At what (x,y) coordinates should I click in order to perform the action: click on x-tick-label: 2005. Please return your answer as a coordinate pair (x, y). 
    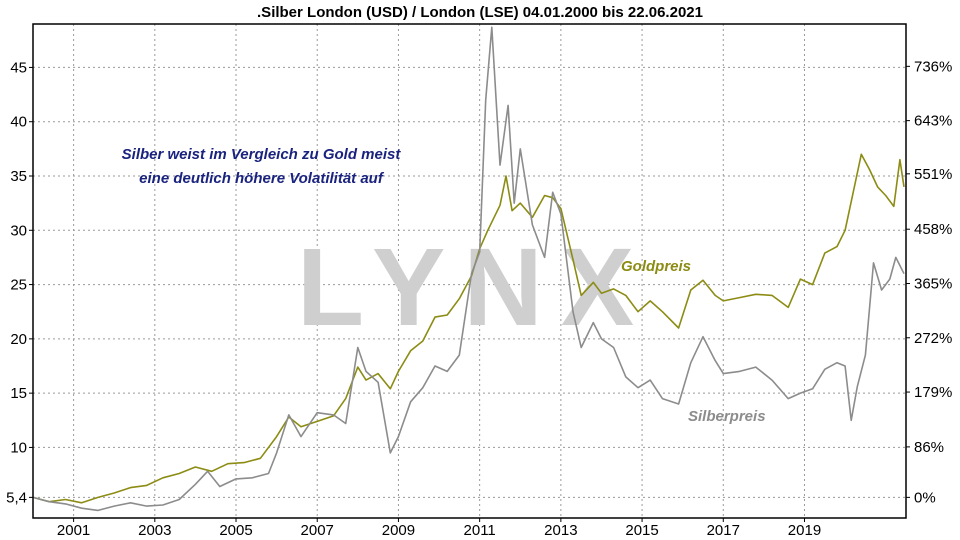
    Looking at the image, I should click on (235, 530).